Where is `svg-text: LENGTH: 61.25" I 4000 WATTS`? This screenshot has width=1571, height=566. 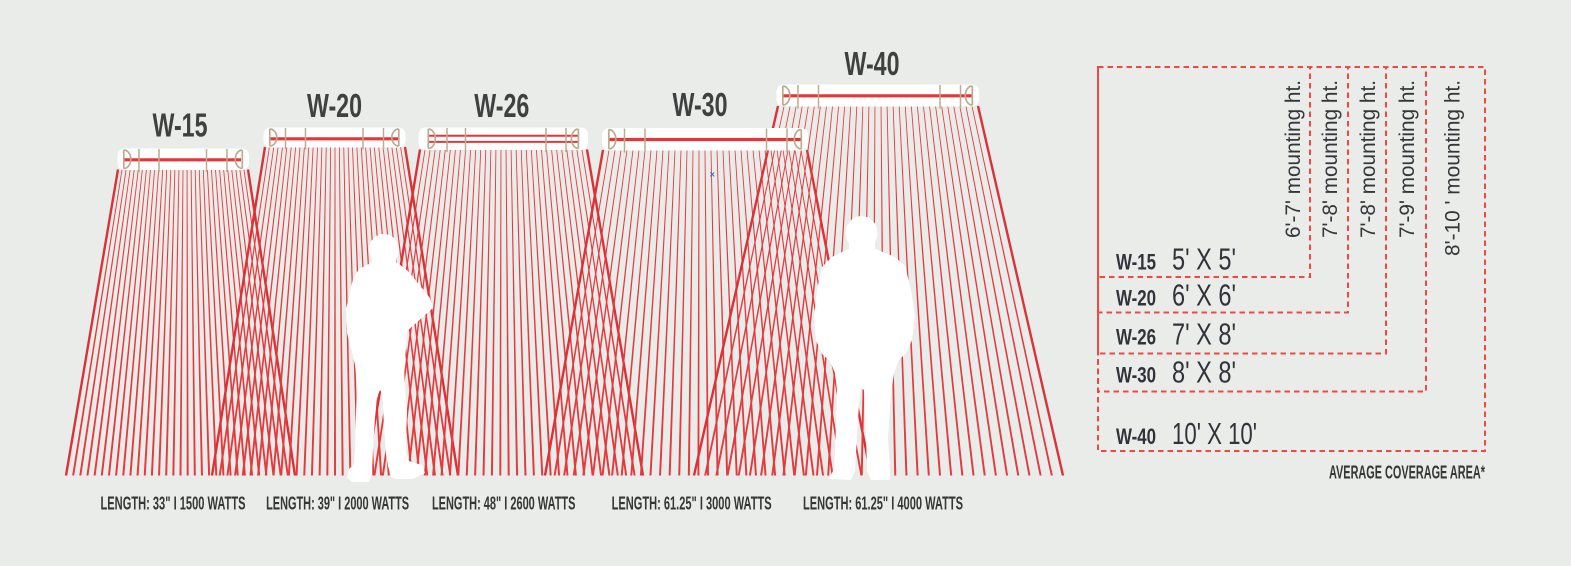 svg-text: LENGTH: 61.25" I 4000 WATTS is located at coordinates (883, 504).